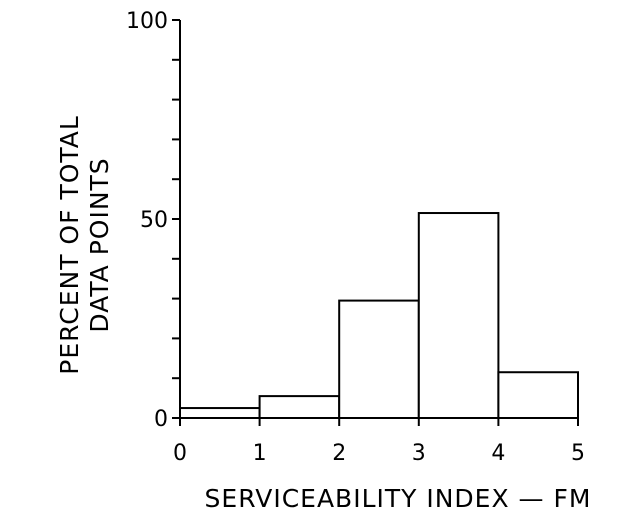 This screenshot has height=527, width=642. I want to click on y-tick-label: 50, so click(154, 220).